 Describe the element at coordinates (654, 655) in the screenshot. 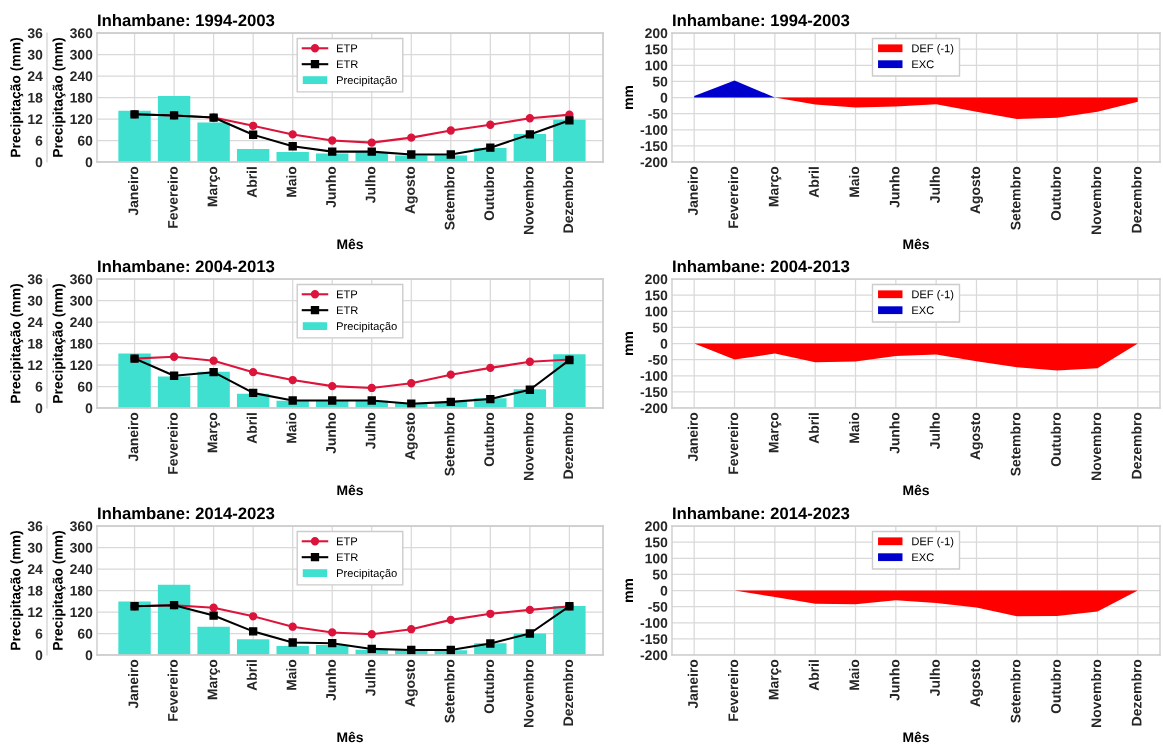

I see `y-tick-label: -200` at that location.